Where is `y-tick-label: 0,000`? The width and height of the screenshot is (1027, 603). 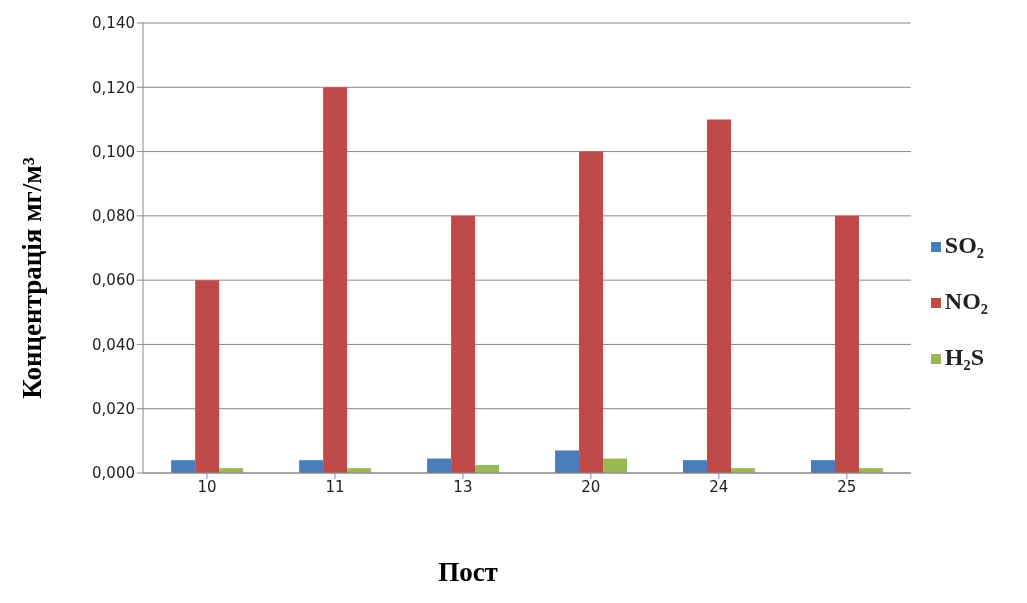
y-tick-label: 0,000 is located at coordinates (113, 473).